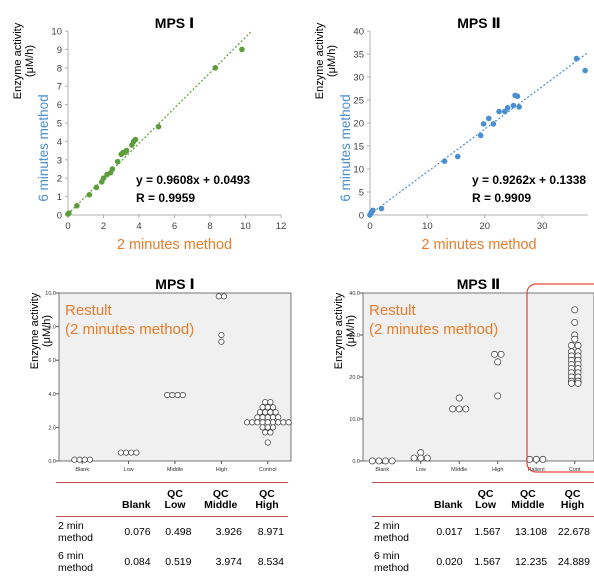 This screenshot has height=577, width=594. I want to click on mps1-regression-trendline, so click(160, 122).